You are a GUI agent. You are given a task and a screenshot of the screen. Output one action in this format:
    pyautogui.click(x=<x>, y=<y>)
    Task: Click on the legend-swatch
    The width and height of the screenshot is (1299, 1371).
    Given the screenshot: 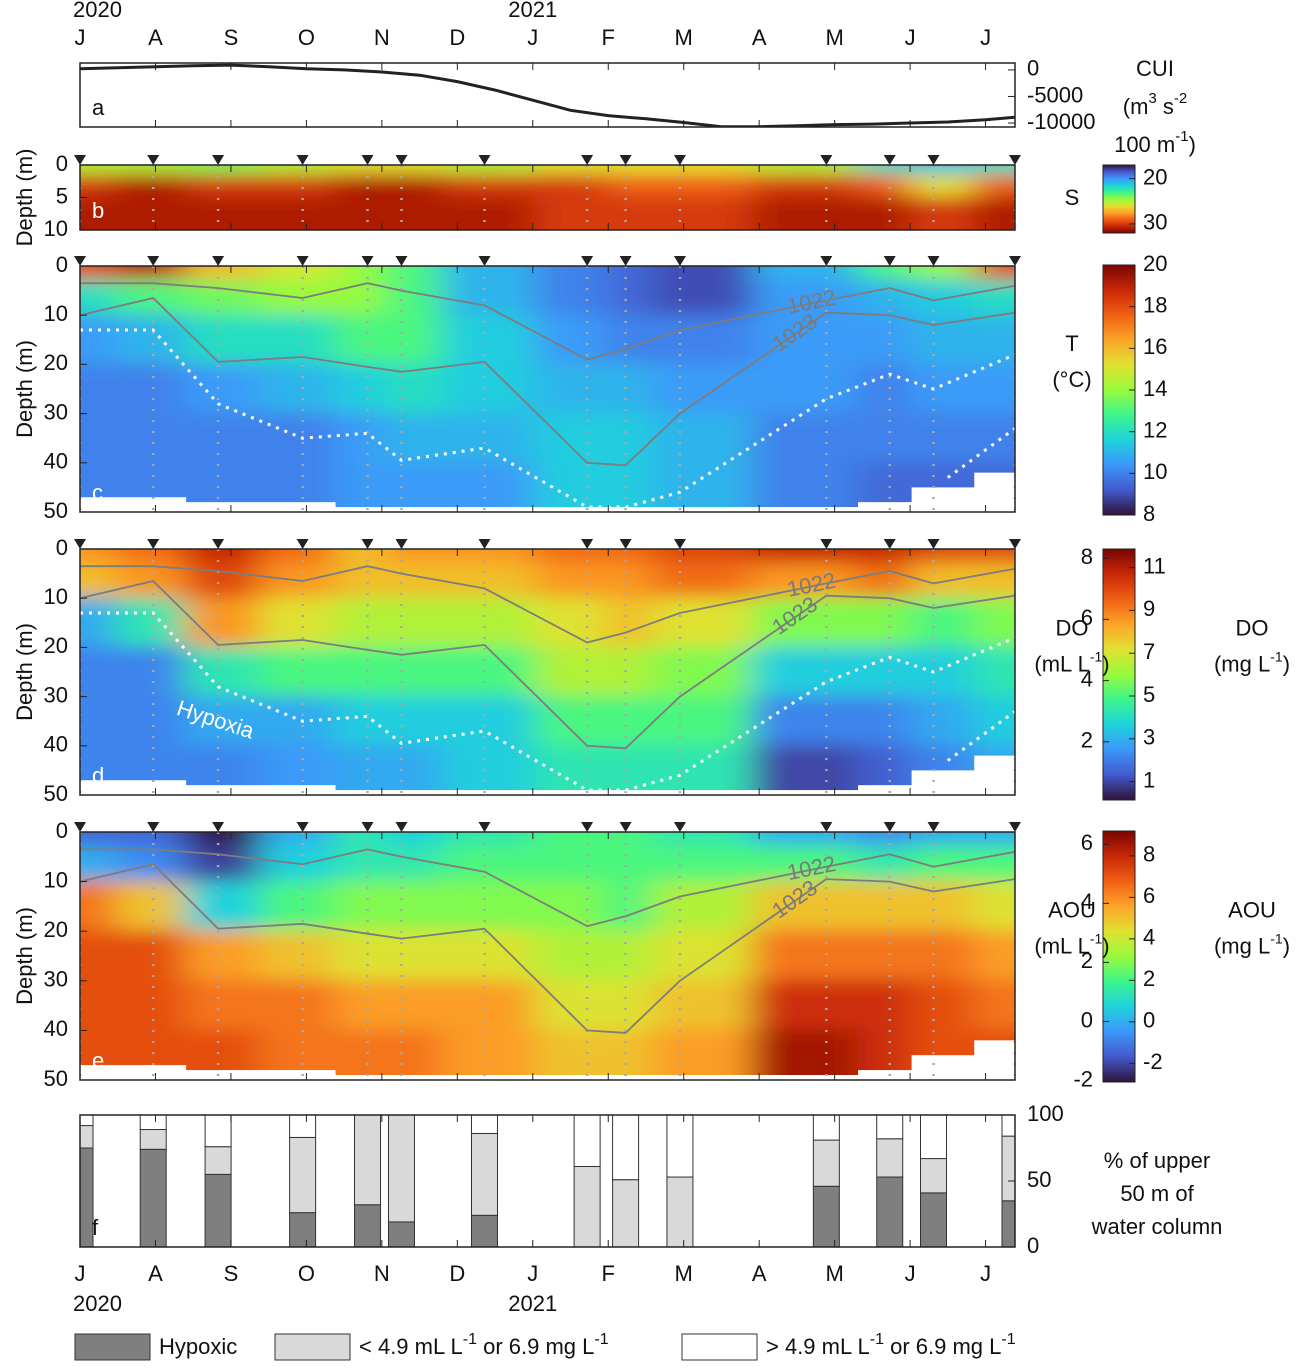 What is the action you would take?
    pyautogui.click(x=112, y=1347)
    